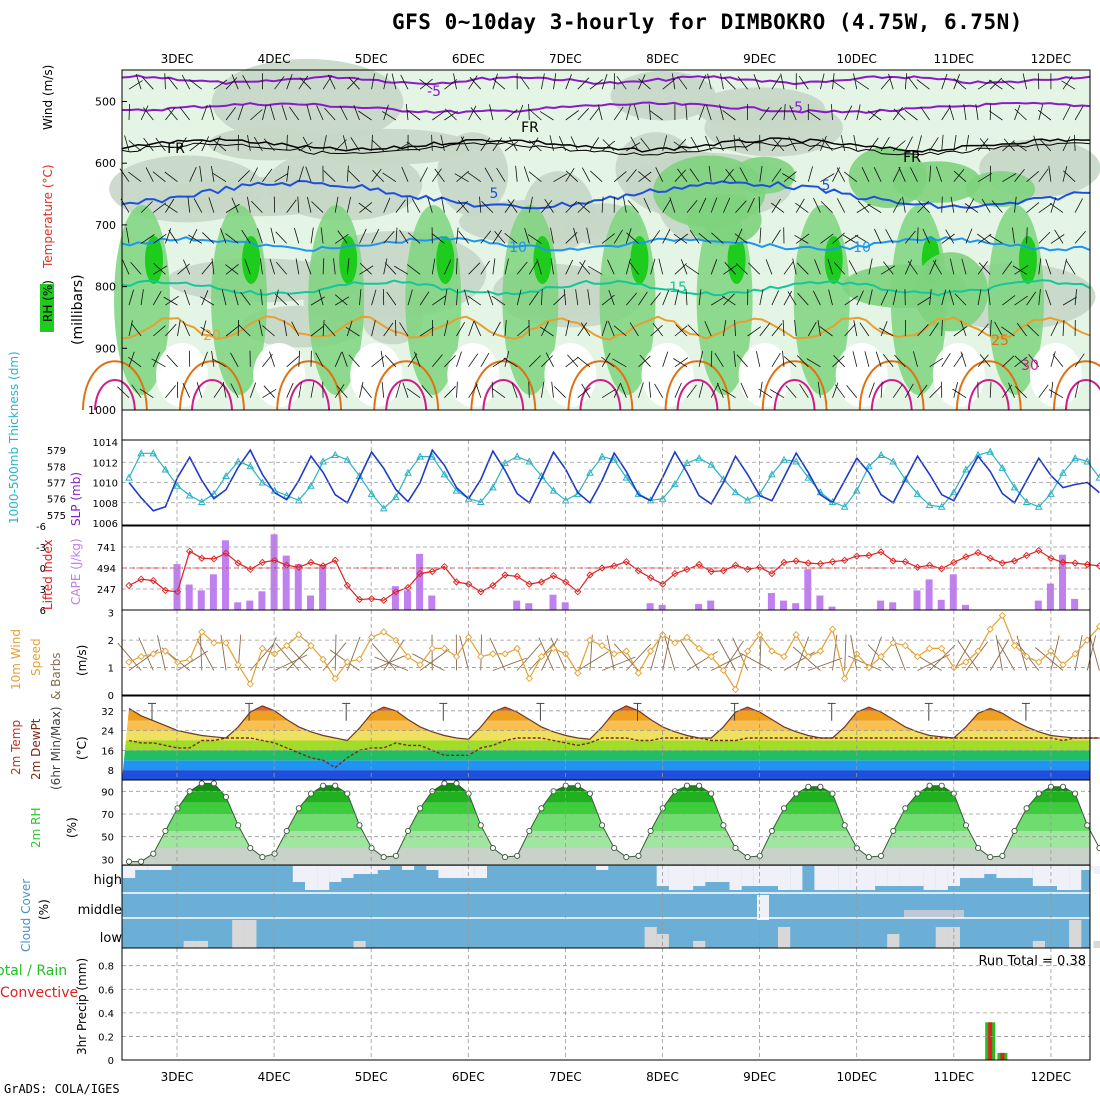 Image resolution: width=1100 pixels, height=1100 pixels. I want to click on cloud-level-label: high, so click(108, 880).